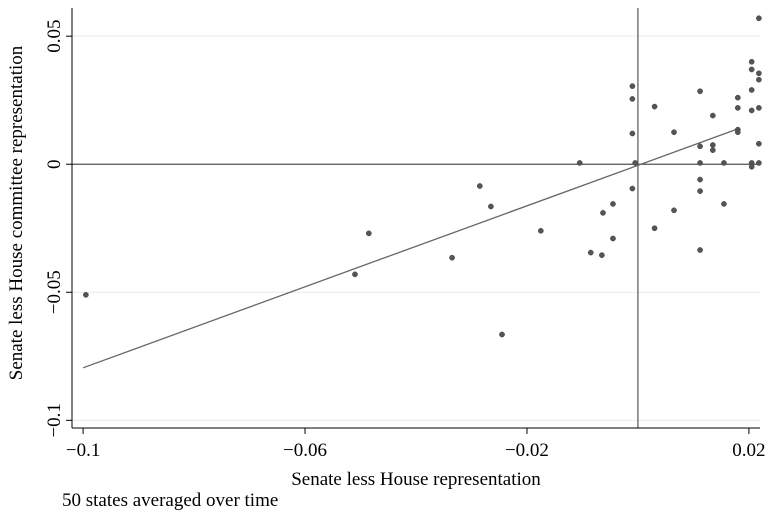 This screenshot has height=522, width=775. What do you see at coordinates (305, 450) in the screenshot?
I see `x-tick-label: −0.06` at bounding box center [305, 450].